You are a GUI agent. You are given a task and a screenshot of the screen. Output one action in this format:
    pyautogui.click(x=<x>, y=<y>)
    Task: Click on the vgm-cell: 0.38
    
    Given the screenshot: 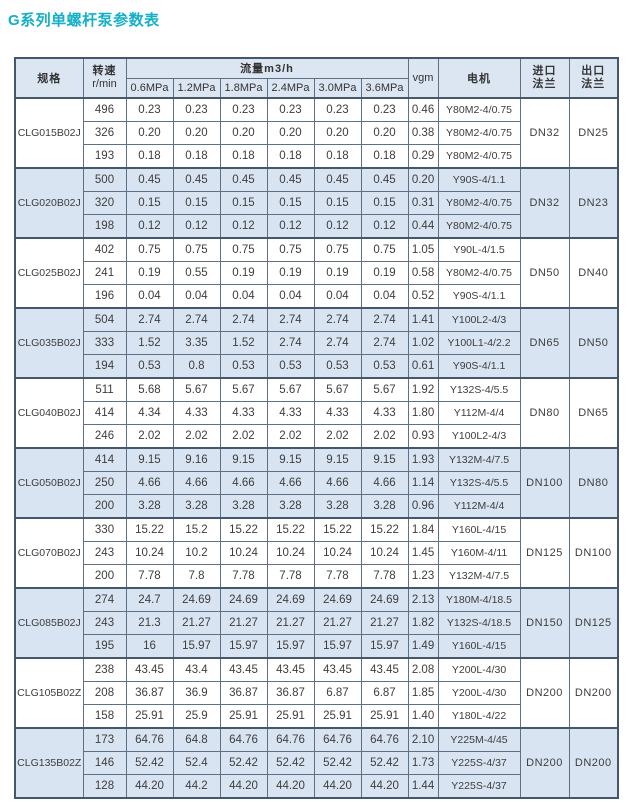 What is the action you would take?
    pyautogui.click(x=423, y=133)
    